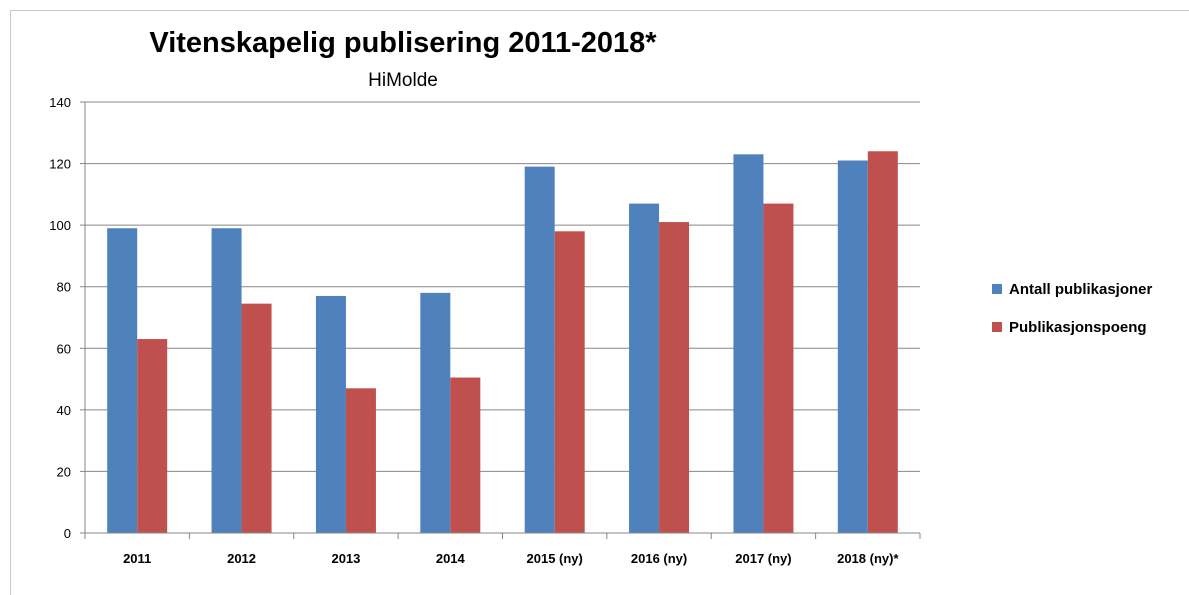 This screenshot has height=595, width=1189. I want to click on x-tick-label: 2017 (ny), so click(763, 558).